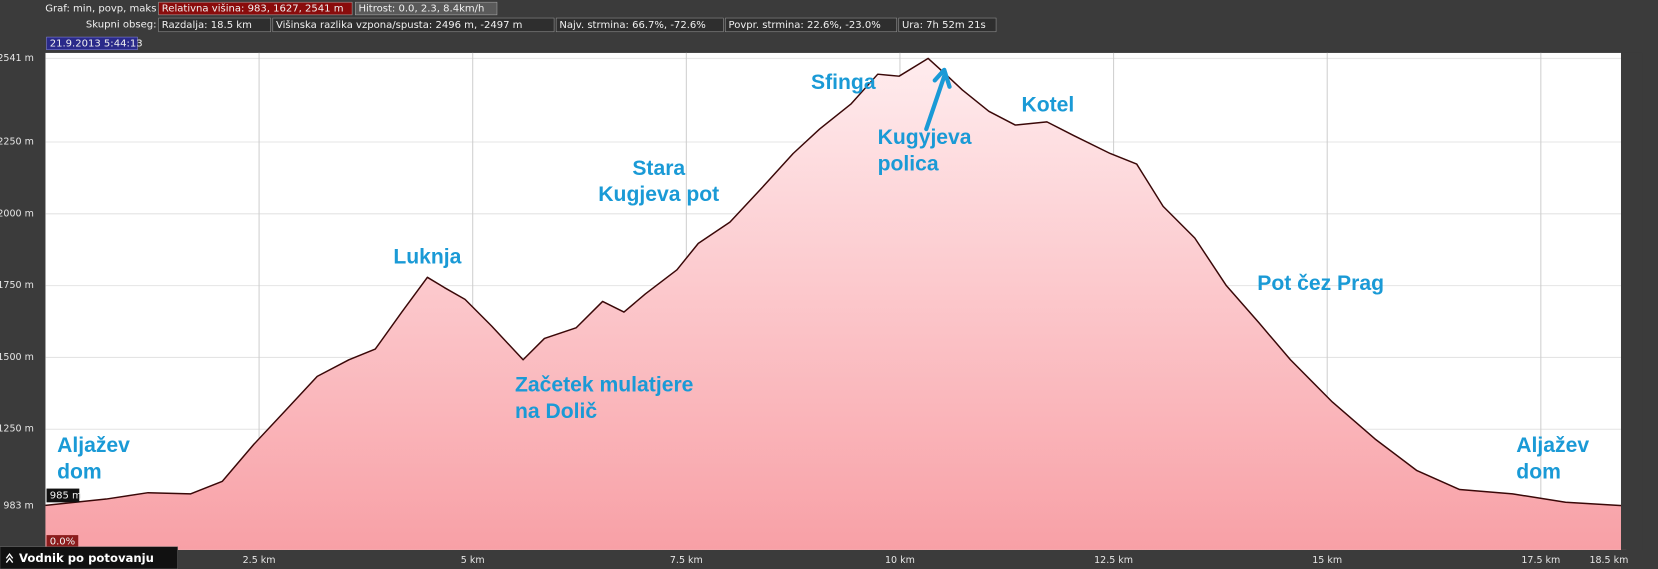 This screenshot has height=569, width=1658. What do you see at coordinates (427, 257) in the screenshot?
I see `annotation: Luknja` at bounding box center [427, 257].